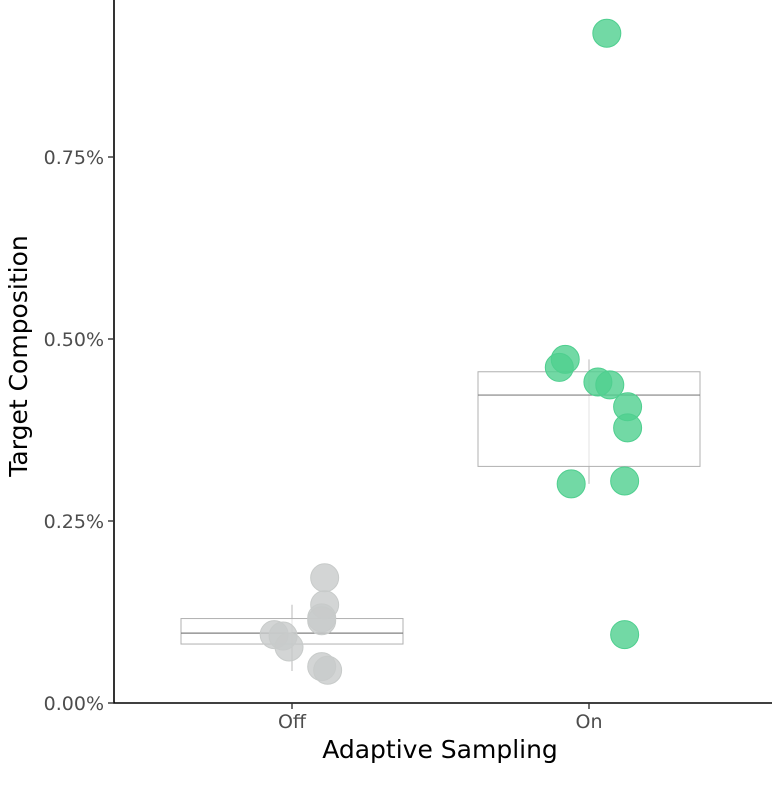 The image size is (772, 794). What do you see at coordinates (589, 722) in the screenshot?
I see `x-tick-label: On` at bounding box center [589, 722].